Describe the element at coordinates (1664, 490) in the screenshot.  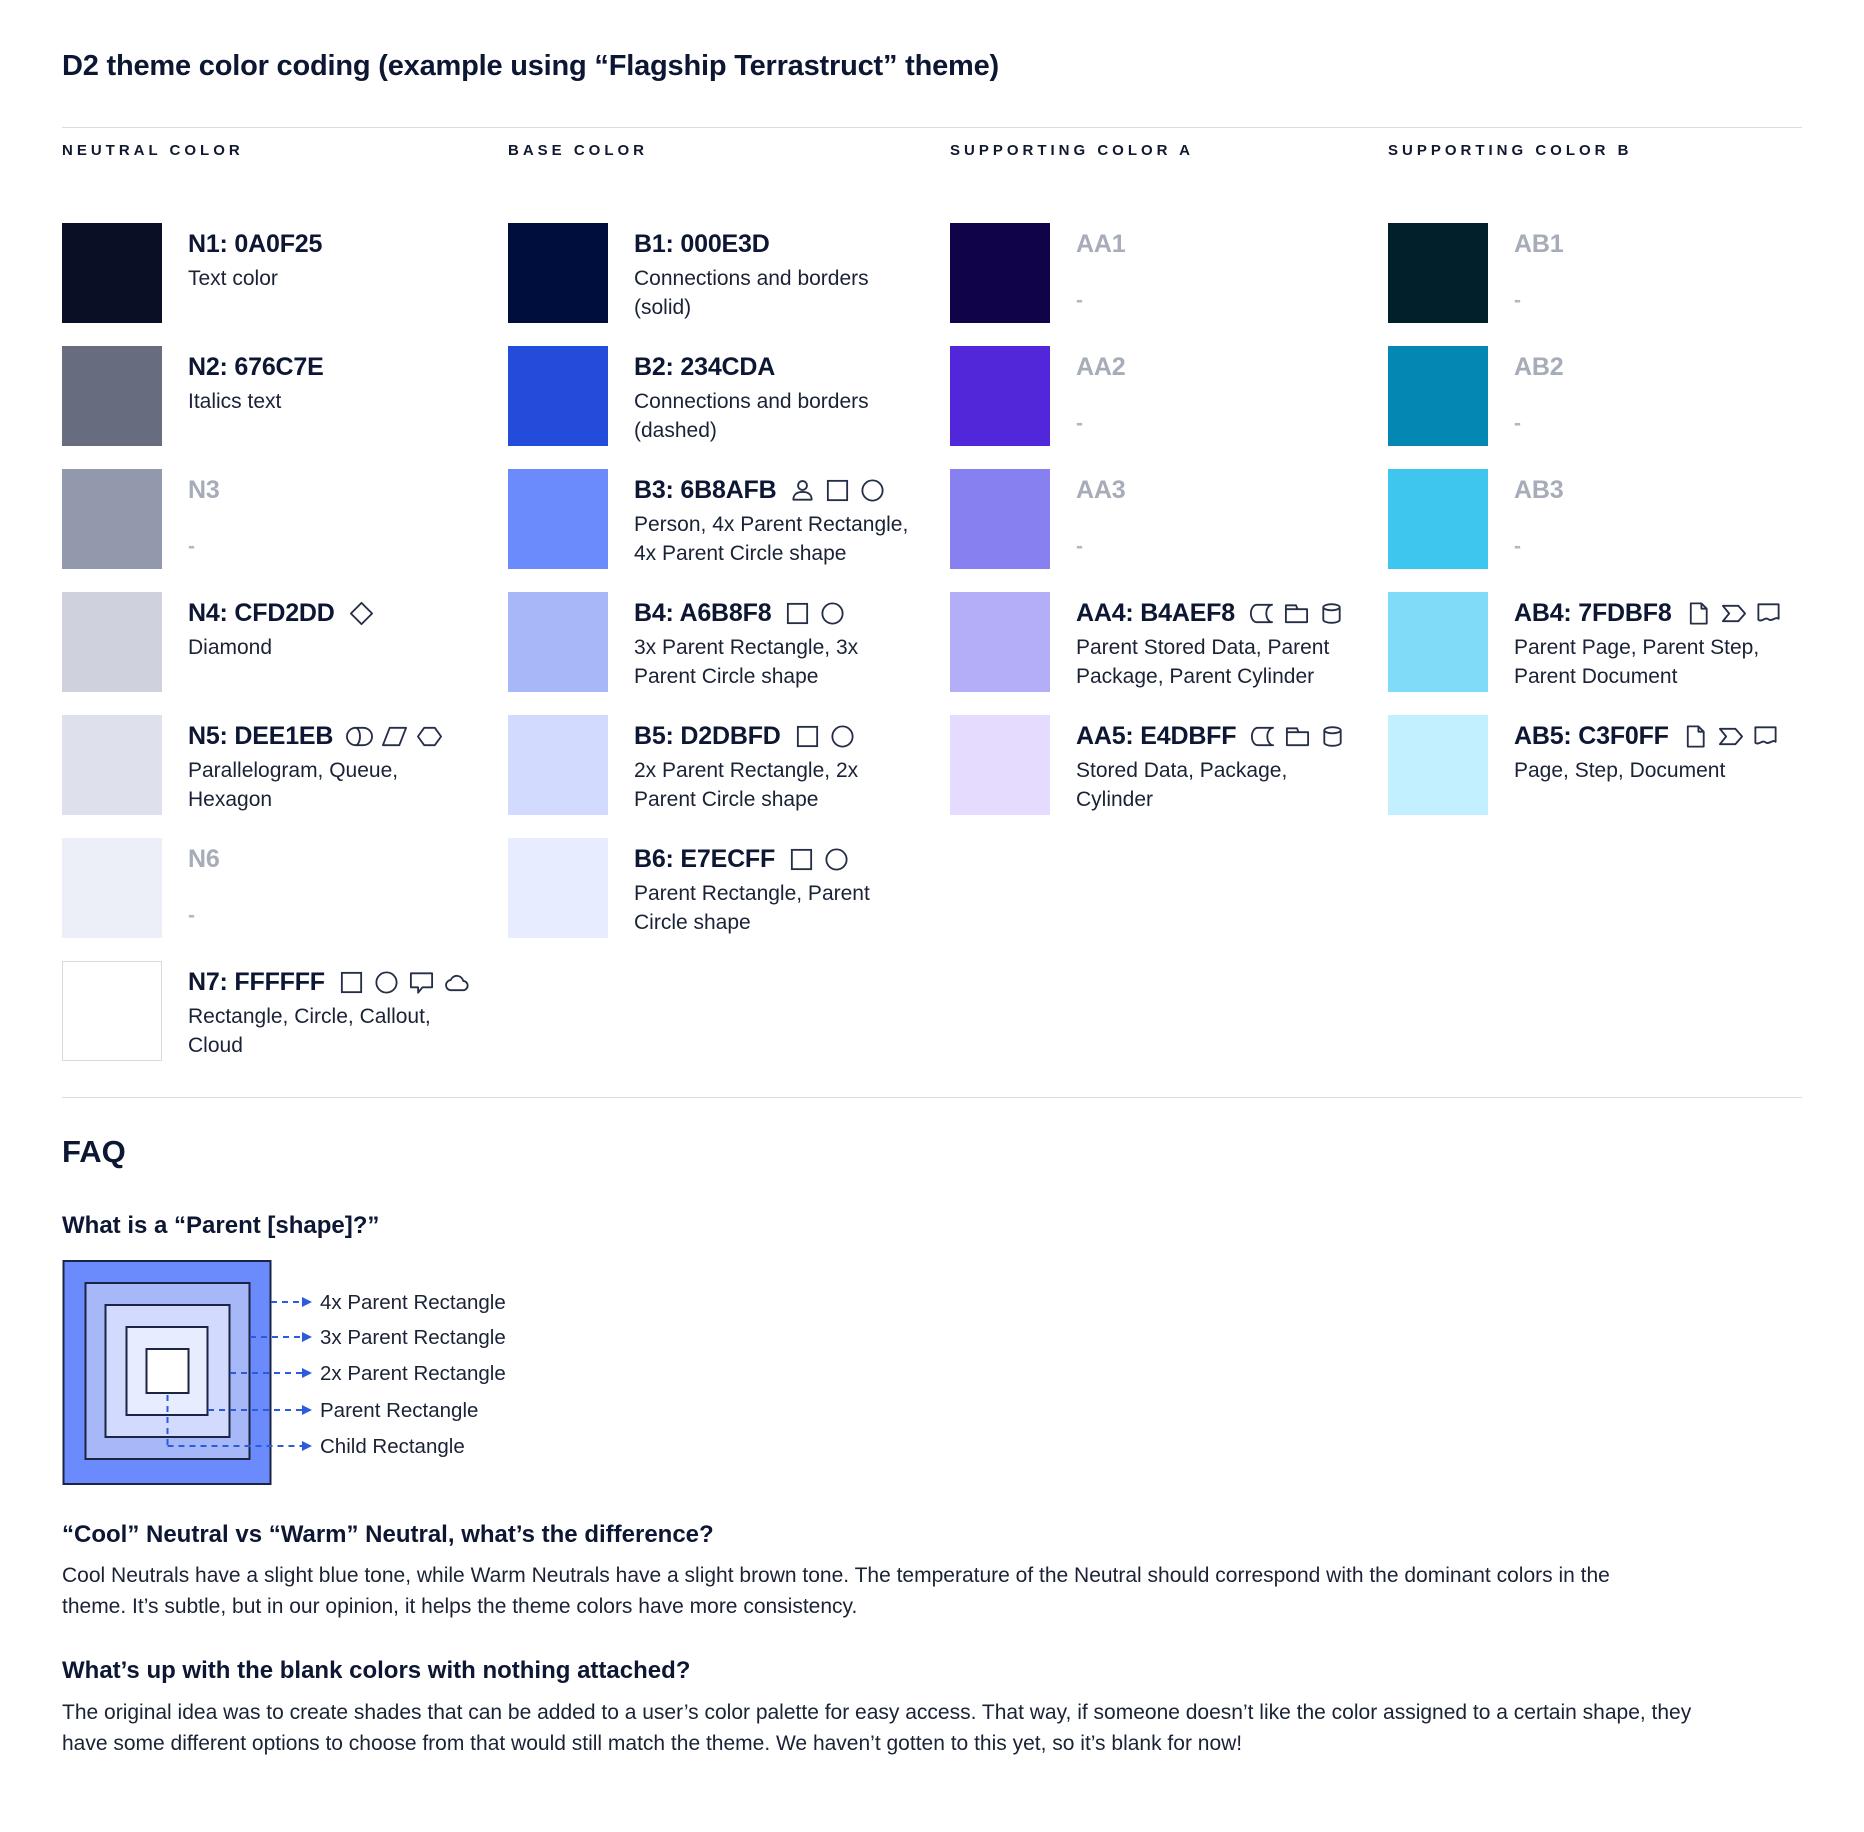
I see `palette-item-title-row: AB3` at that location.